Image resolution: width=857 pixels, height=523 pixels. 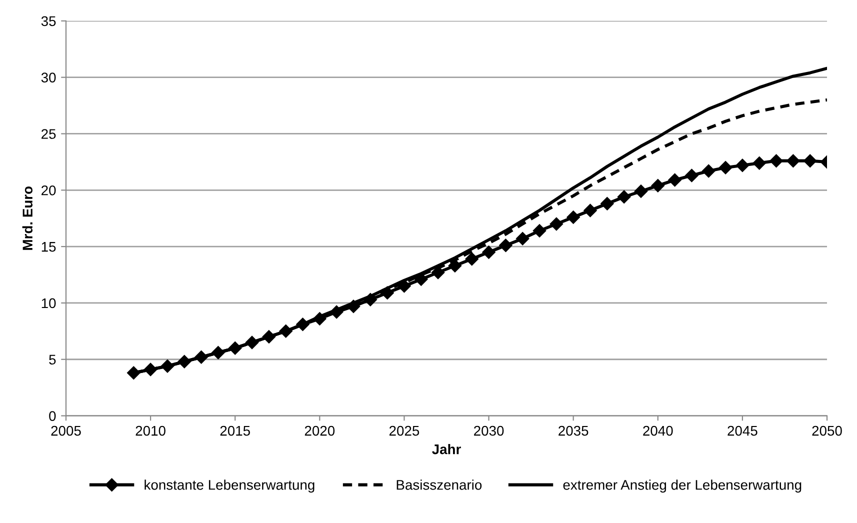 I want to click on legend-label: extremer Anstieg der Lebenserwartung, so click(x=682, y=486).